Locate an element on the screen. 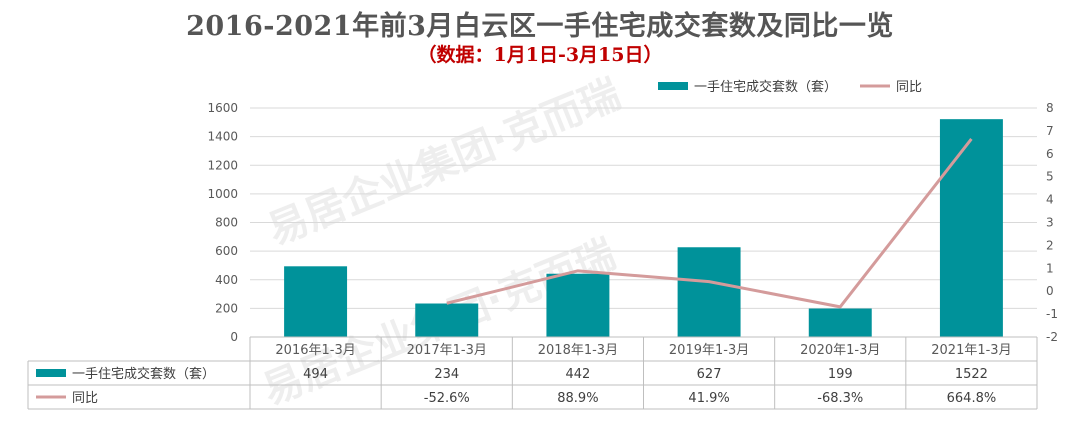 The width and height of the screenshot is (1080, 425). table-cell: 664.8% is located at coordinates (972, 398).